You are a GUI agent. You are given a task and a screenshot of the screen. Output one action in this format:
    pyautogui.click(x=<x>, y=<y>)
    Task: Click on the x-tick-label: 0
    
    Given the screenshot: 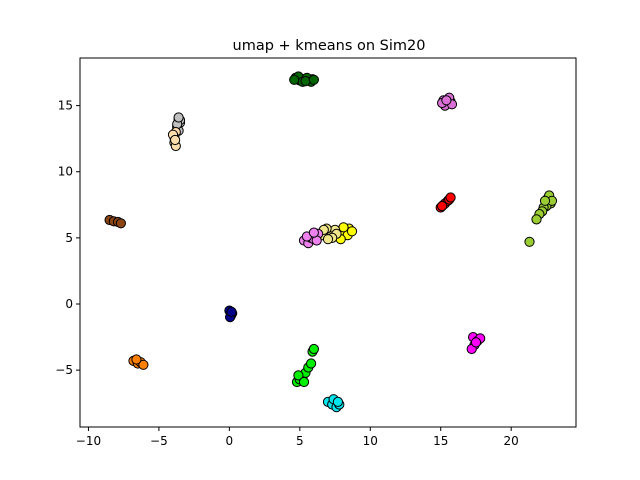 What is the action you would take?
    pyautogui.click(x=230, y=441)
    